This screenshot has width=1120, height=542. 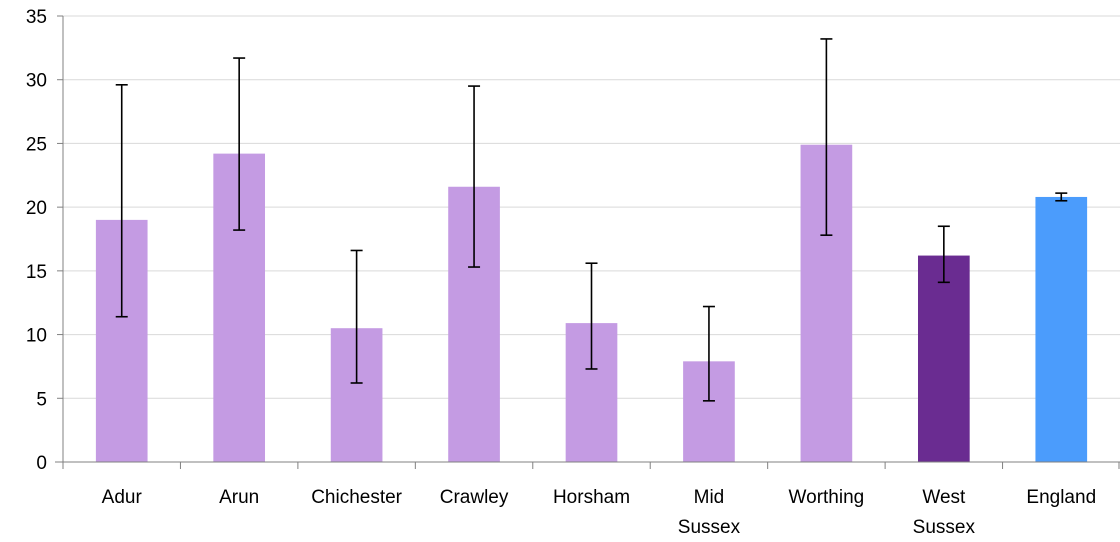 What do you see at coordinates (36, 144) in the screenshot?
I see `y-tick-label: 25` at bounding box center [36, 144].